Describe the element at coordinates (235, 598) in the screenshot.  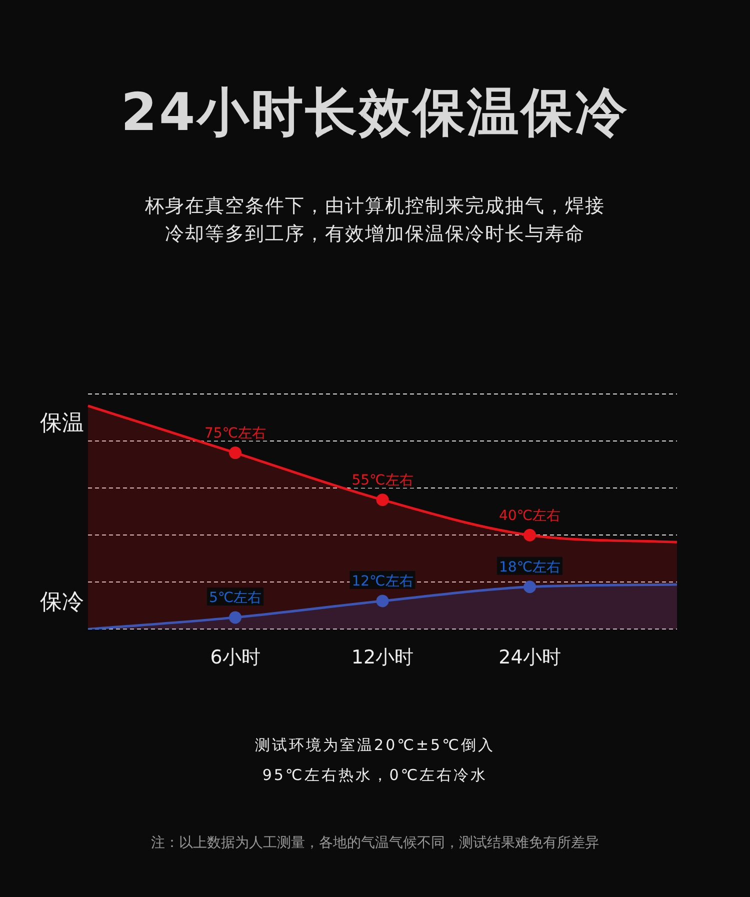
I see `data-label: 5℃左右` at that location.